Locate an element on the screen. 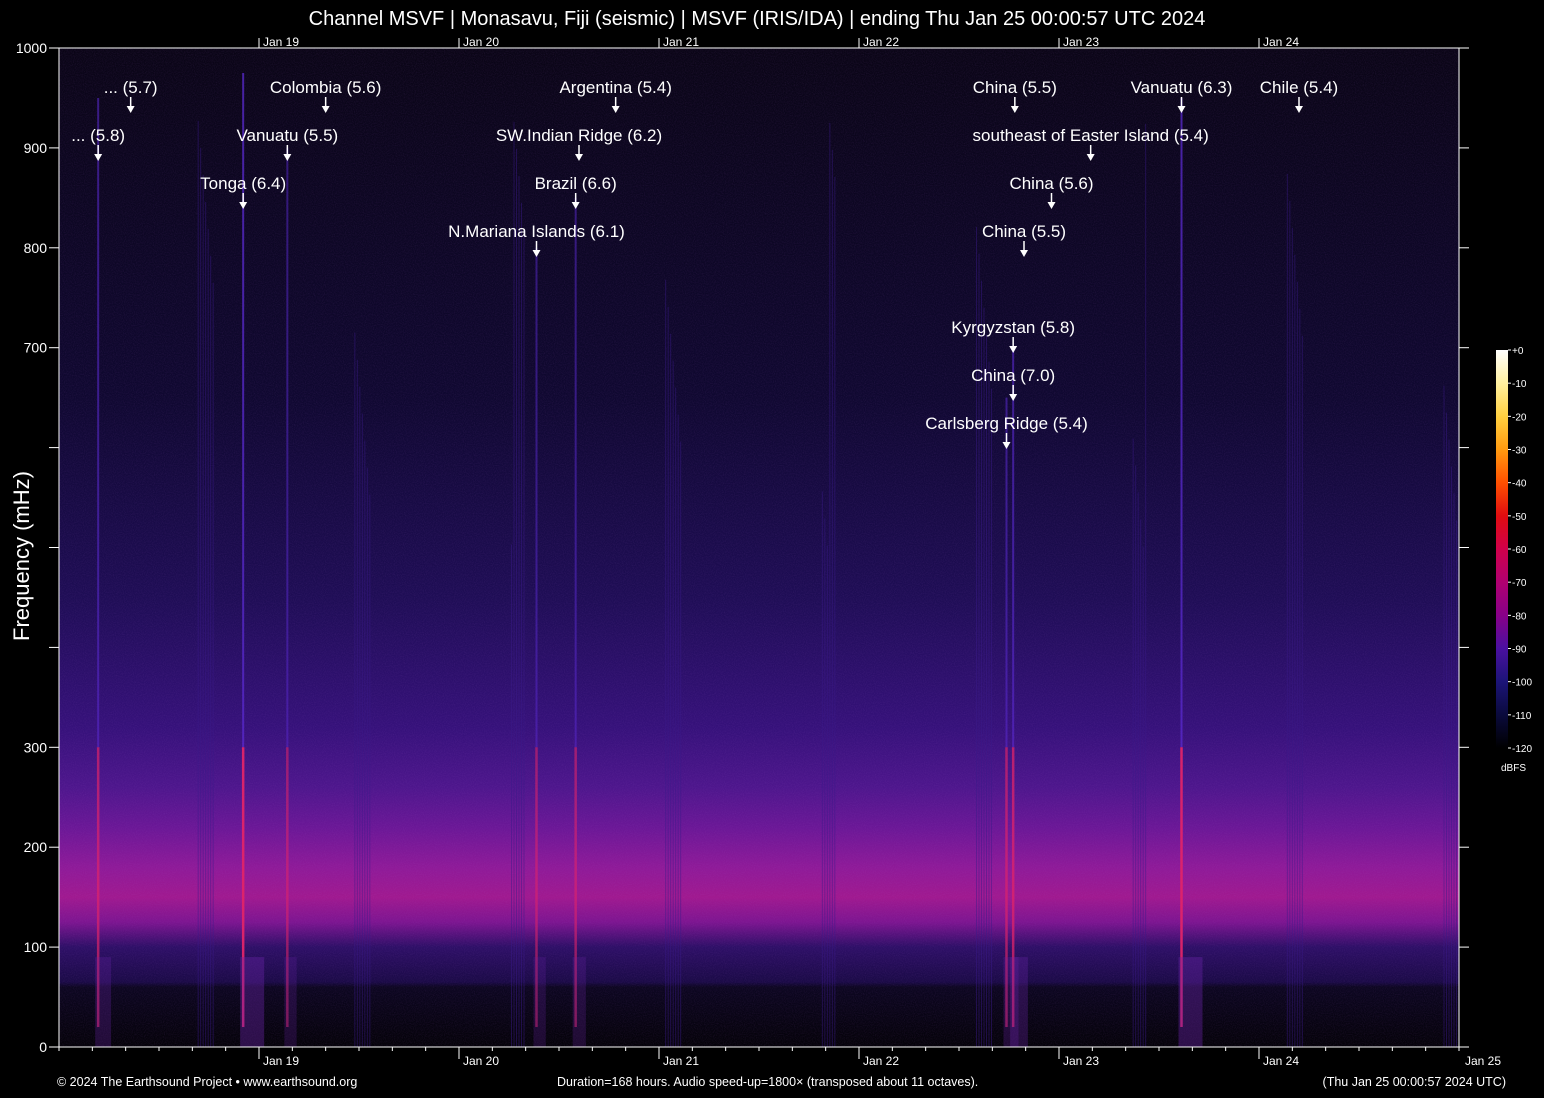 This screenshot has width=1544, height=1098. event-label: southeast of Easter Island (5.4) is located at coordinates (1091, 135).